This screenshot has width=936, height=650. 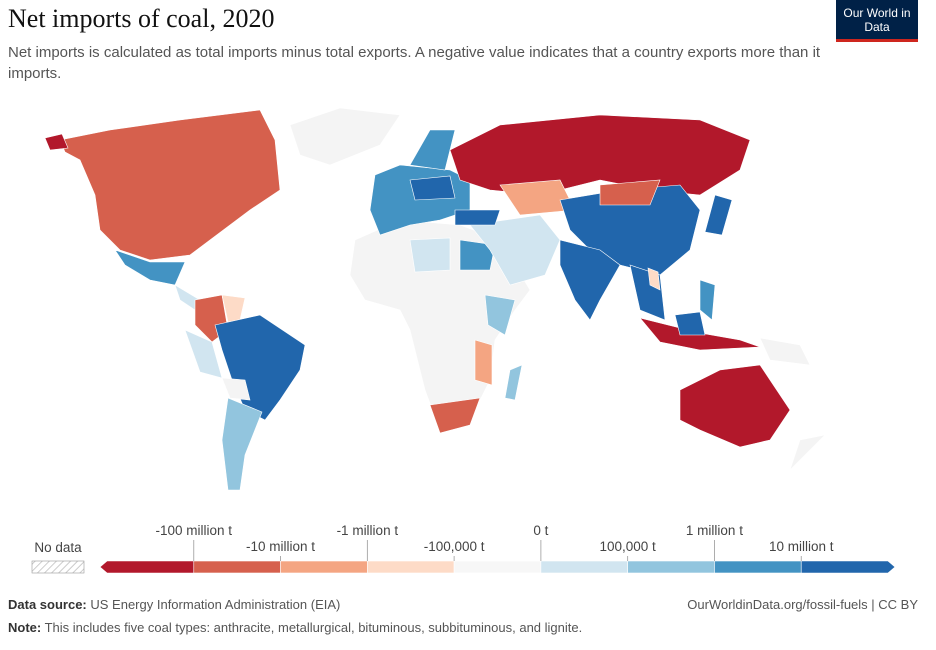 I want to click on legend-tick-label: 100,000 t, so click(x=628, y=546).